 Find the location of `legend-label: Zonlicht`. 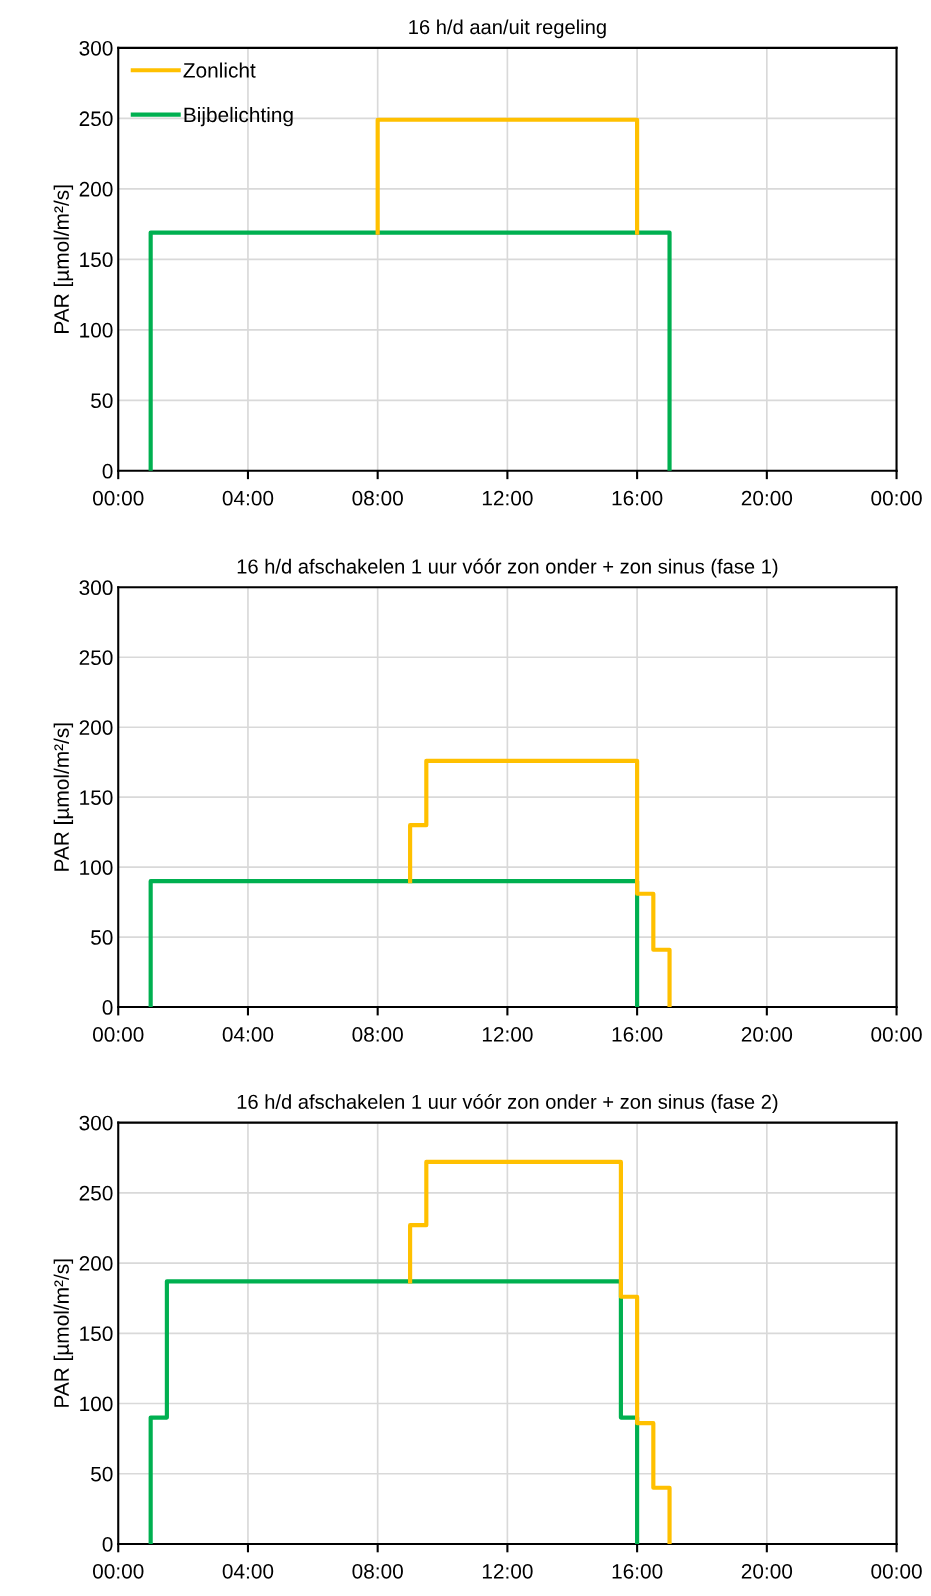

legend-label: Zonlicht is located at coordinates (219, 70).